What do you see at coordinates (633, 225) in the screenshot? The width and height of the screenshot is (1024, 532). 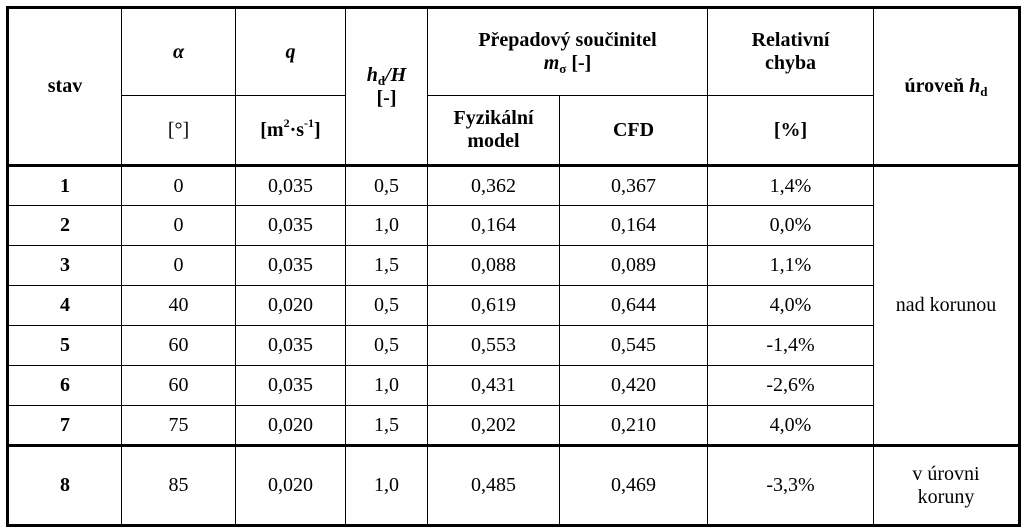 I see `cell-cfd: 0,164` at bounding box center [633, 225].